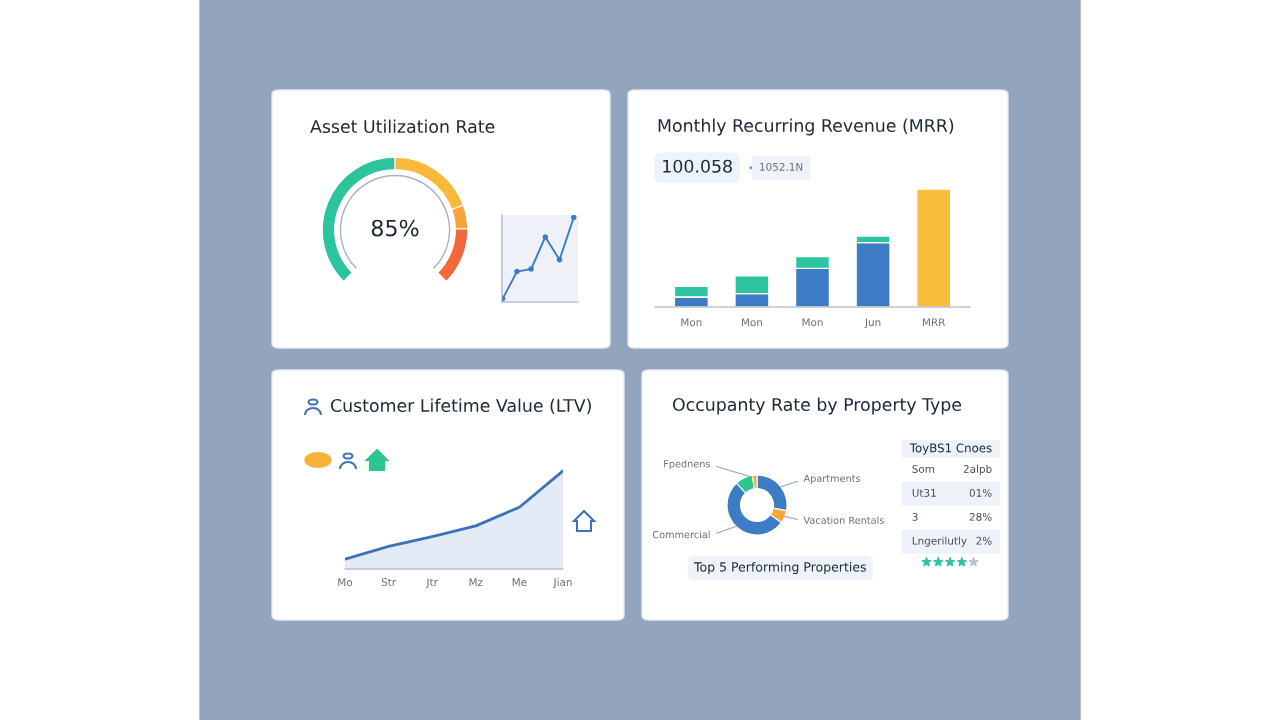  I want to click on chart-title: Asset Utilization Rate, so click(402, 126).